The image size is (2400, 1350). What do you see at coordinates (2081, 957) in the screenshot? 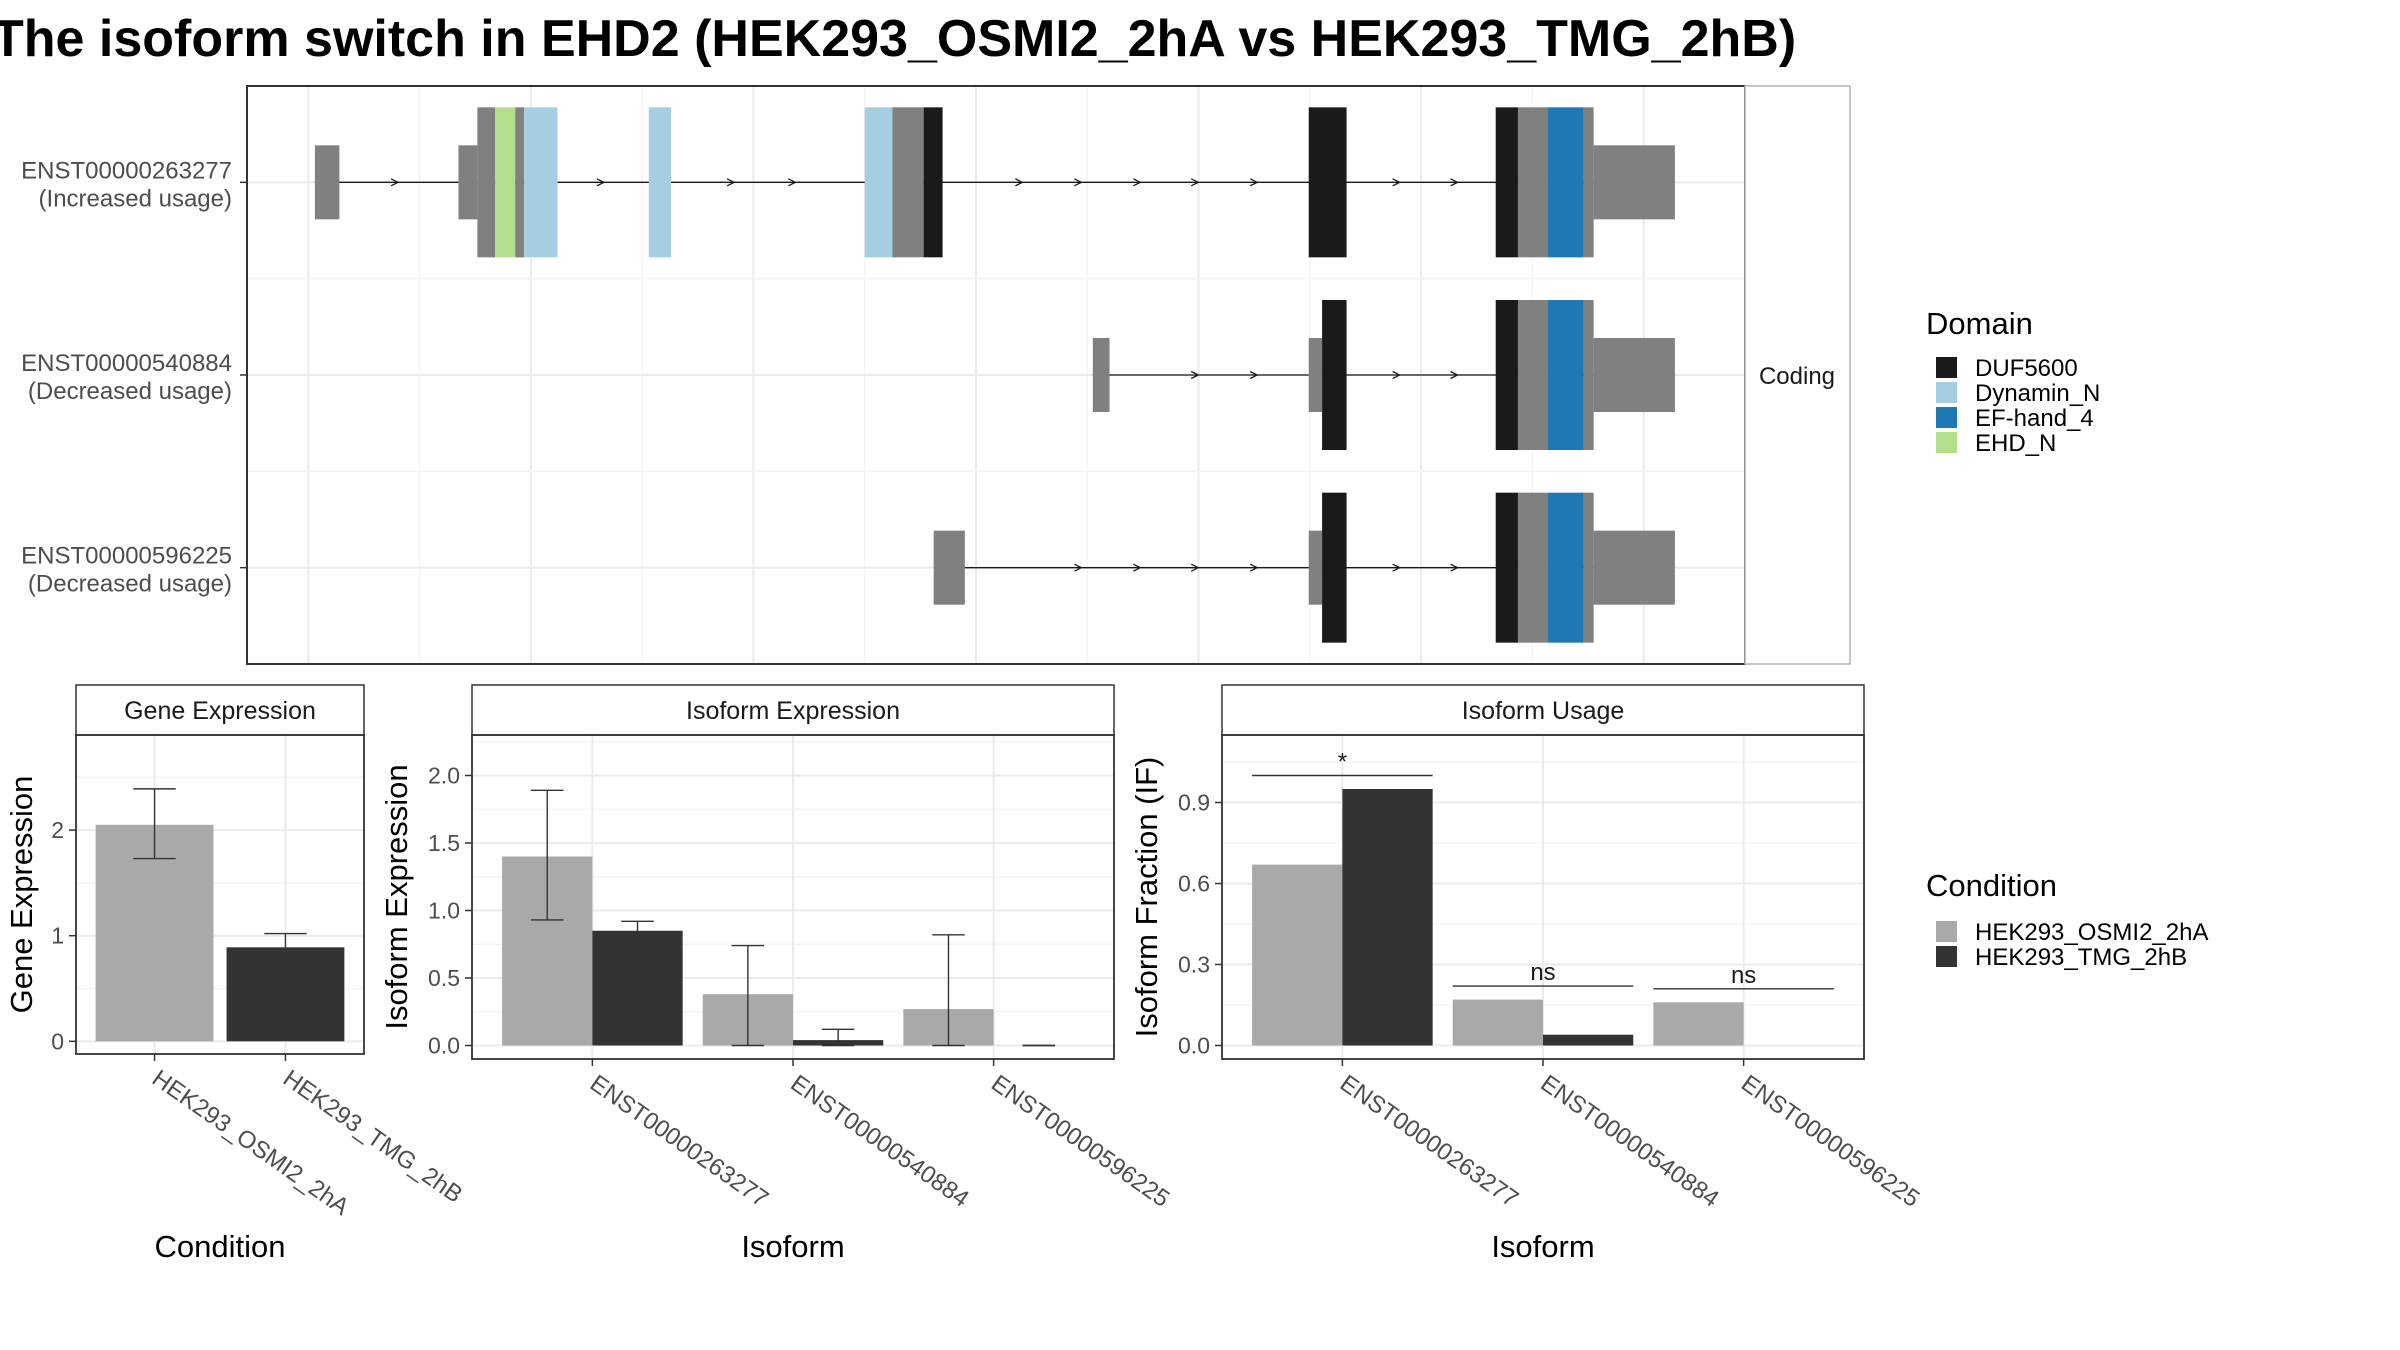
I see `condition-legend-label: HEK293_TMG_2hB` at bounding box center [2081, 957].